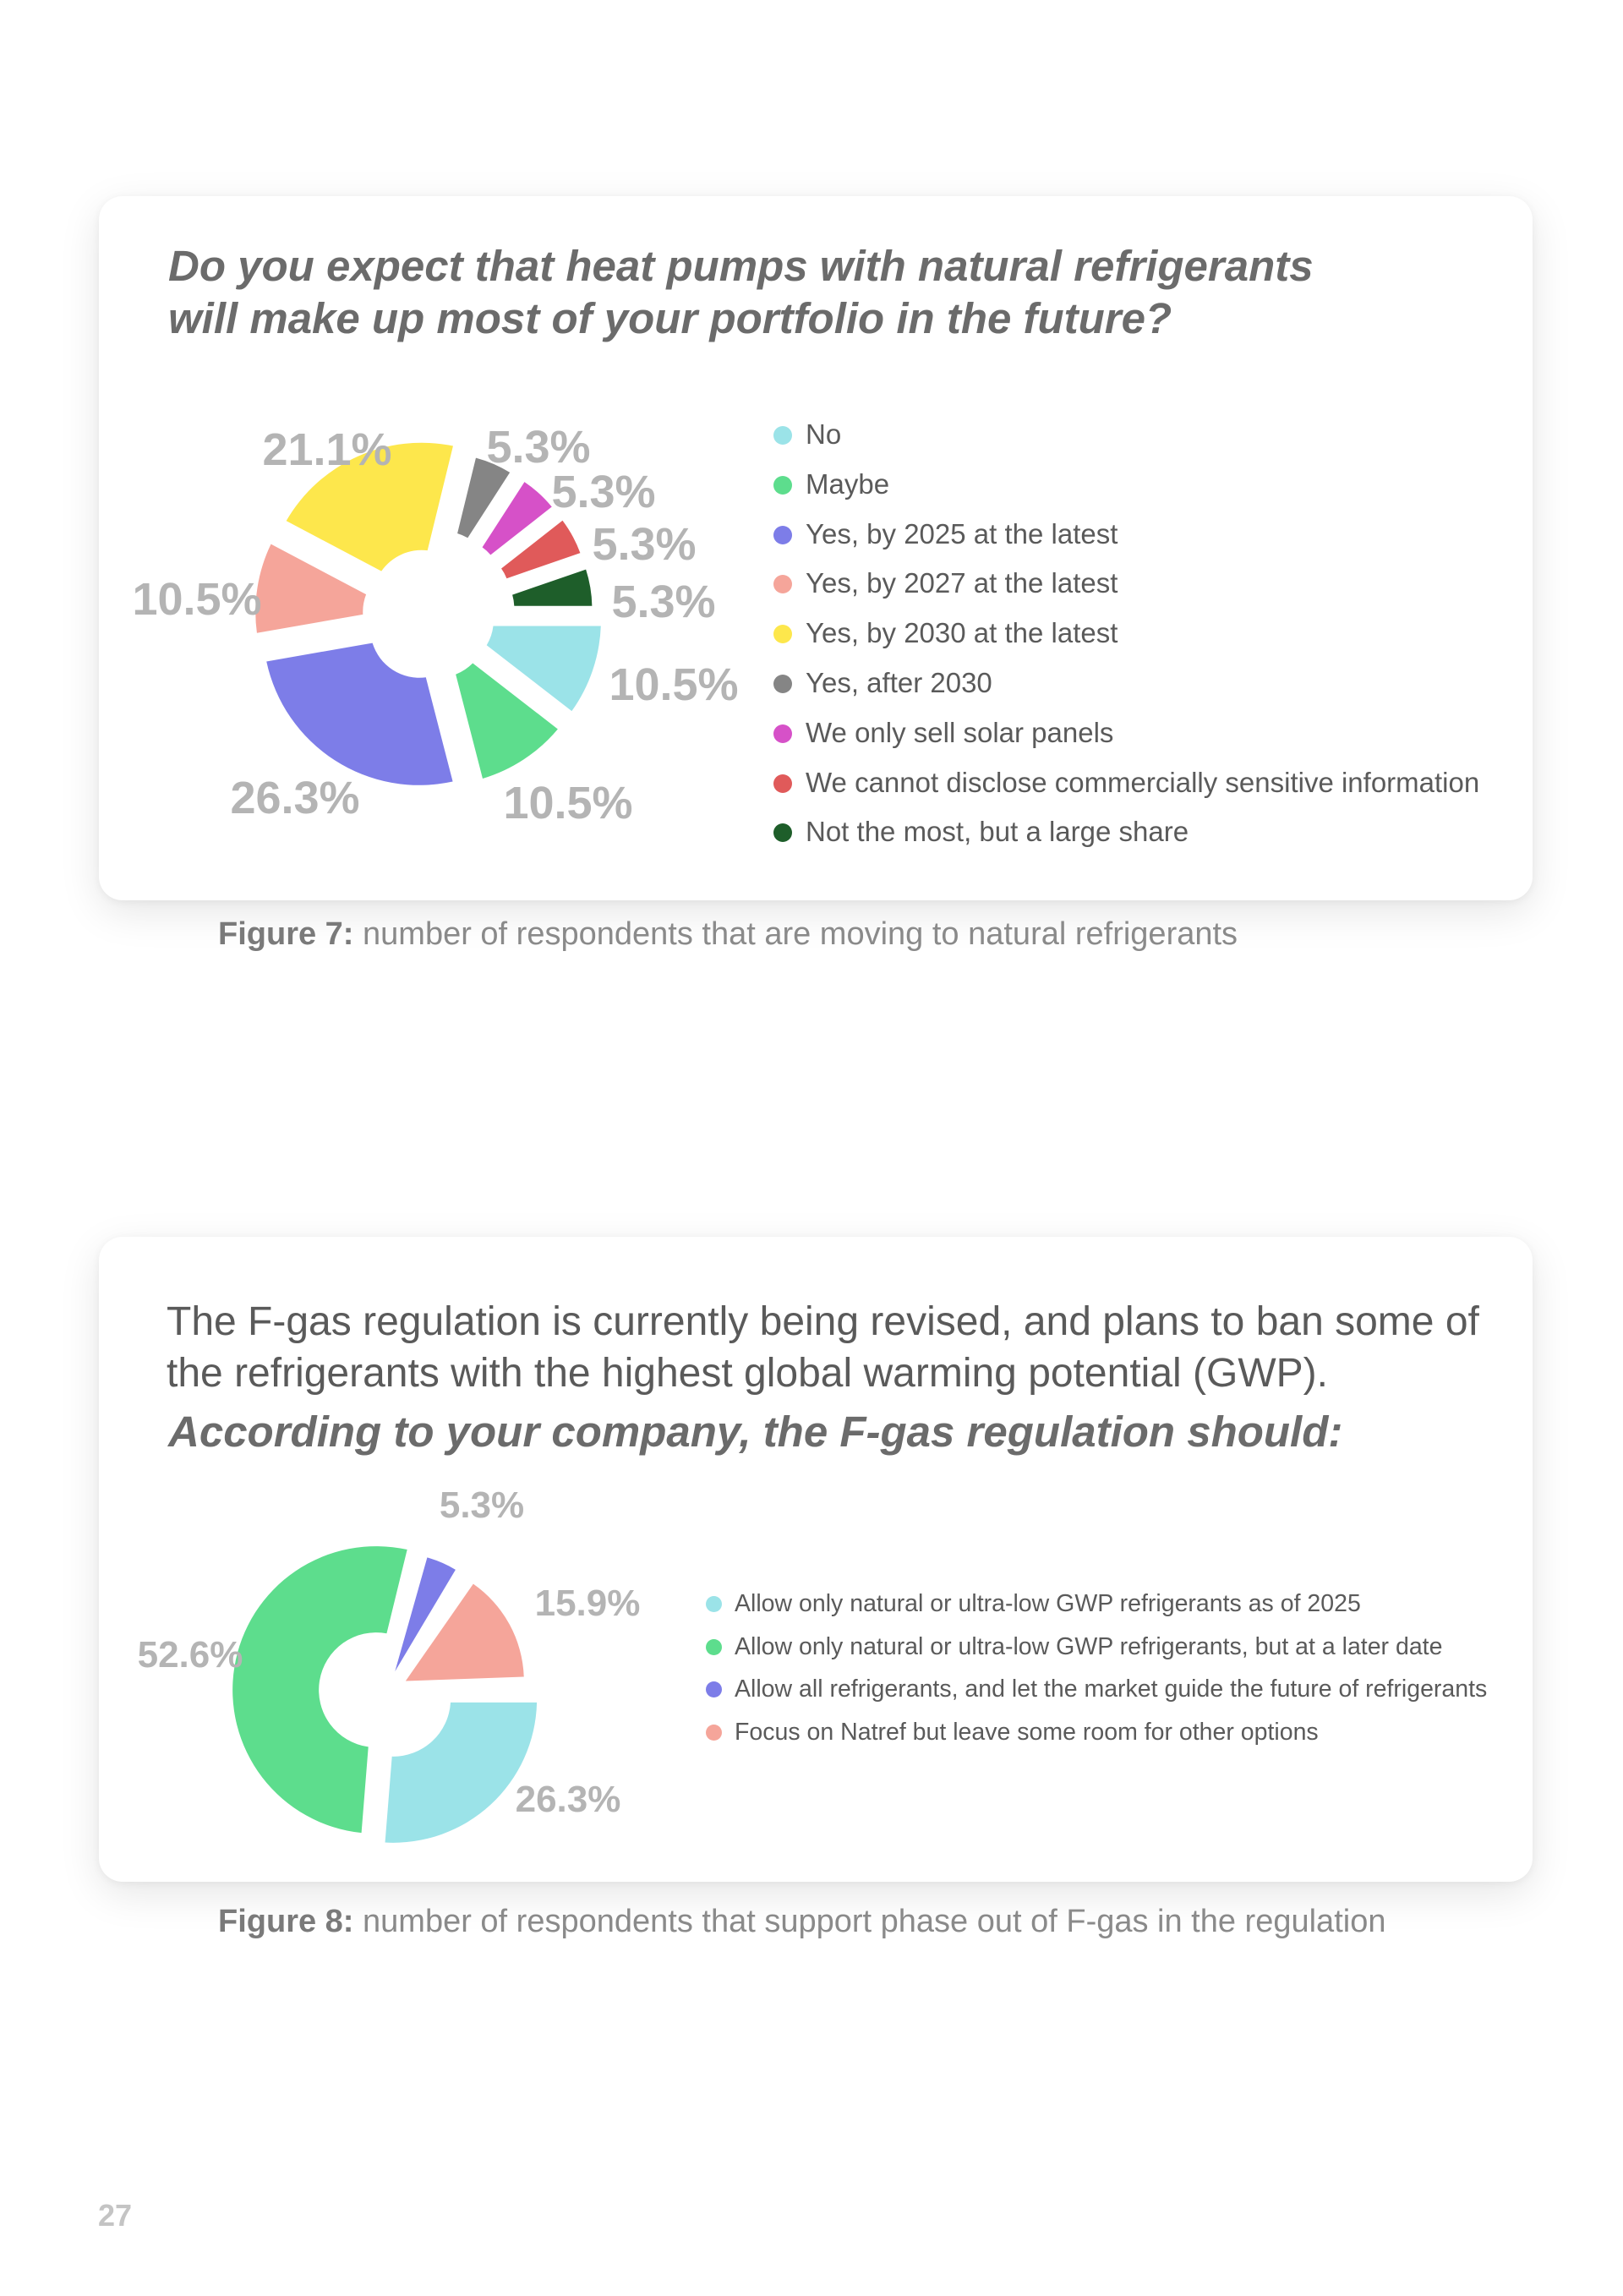 The image size is (1623, 2296). What do you see at coordinates (644, 544) in the screenshot?
I see `data-label-we-cannot-disclose-commercially-sensitive-inform: 5.3%` at bounding box center [644, 544].